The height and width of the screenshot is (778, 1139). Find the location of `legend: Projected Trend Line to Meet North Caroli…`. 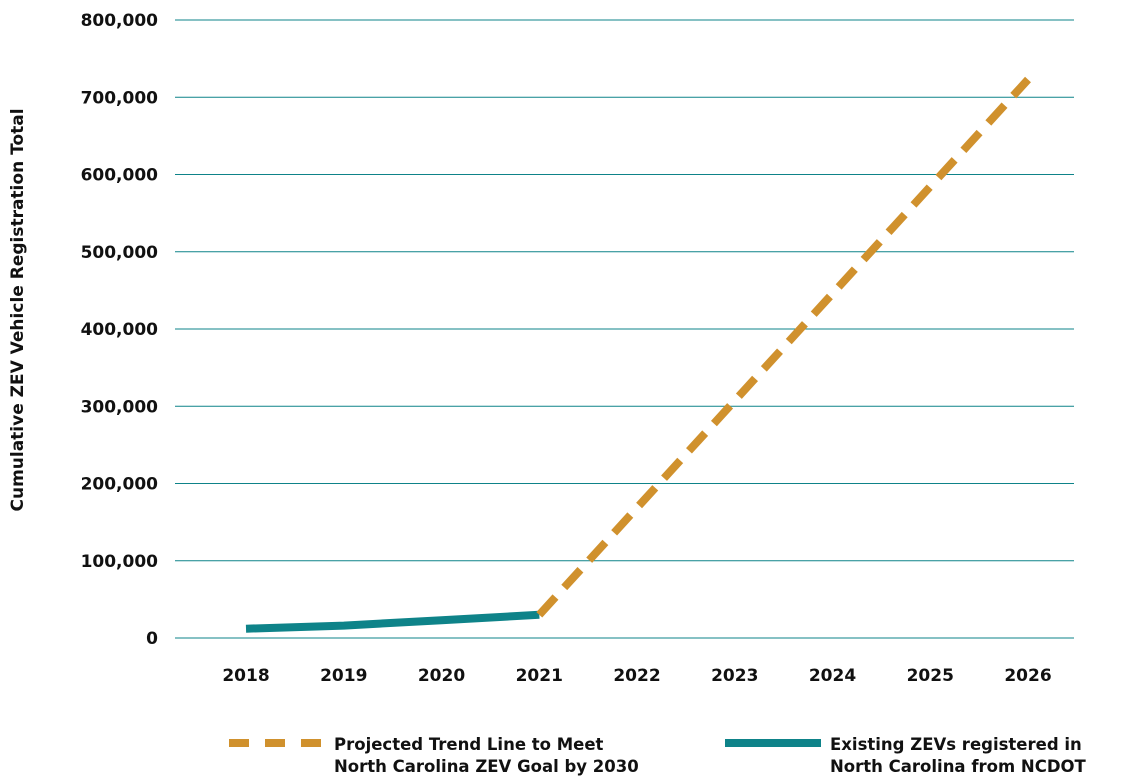

legend: Projected Trend Line to Meet North Caroli… is located at coordinates (658, 755).